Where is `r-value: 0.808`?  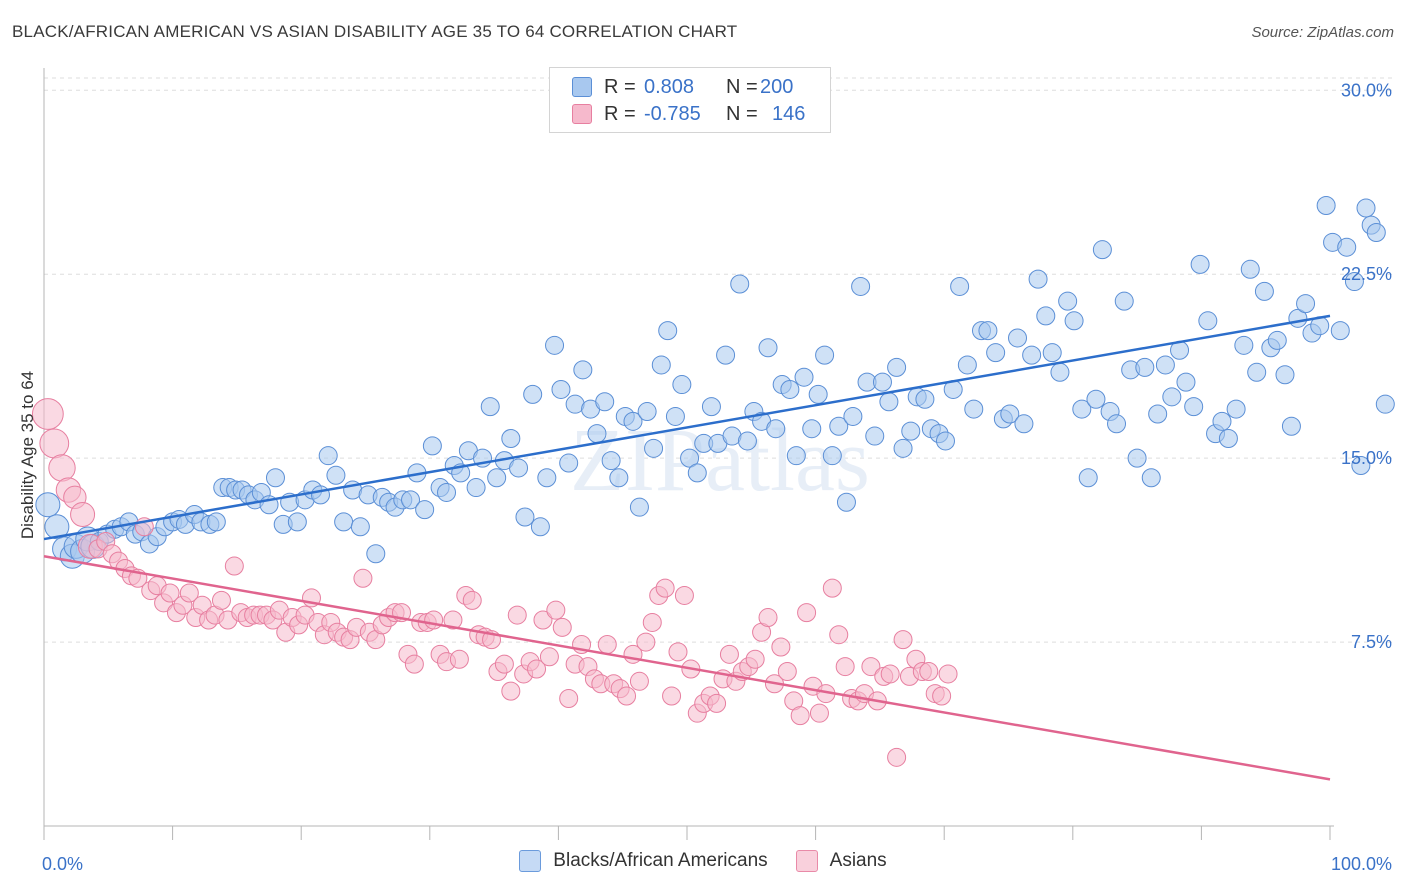
r-value: 0.808 is located at coordinates (669, 86).